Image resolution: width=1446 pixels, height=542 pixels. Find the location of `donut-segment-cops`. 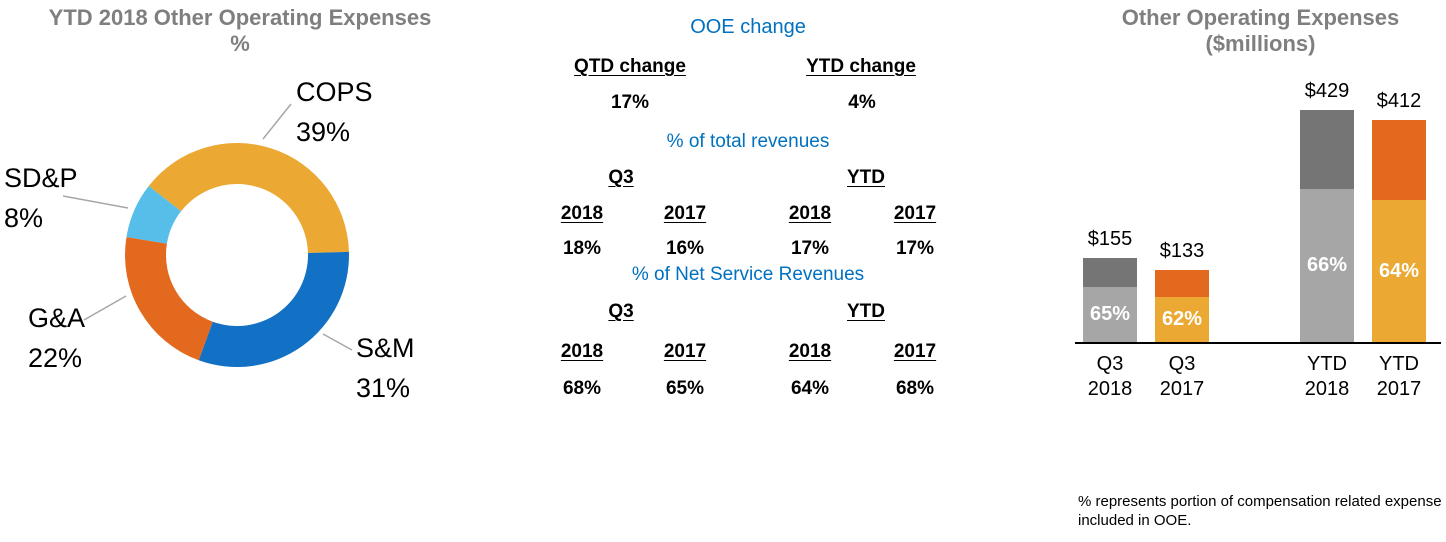

donut-segment-cops is located at coordinates (248, 198).